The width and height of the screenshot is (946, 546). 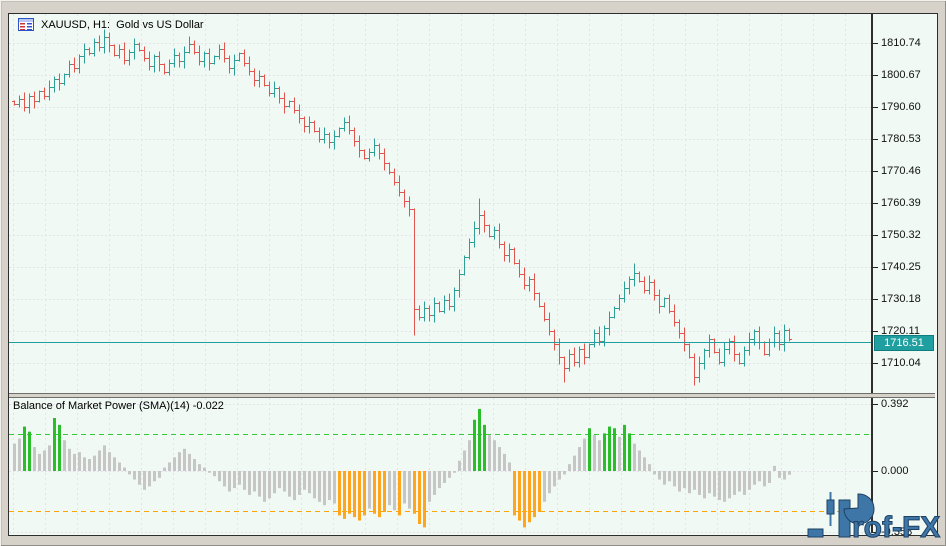 What do you see at coordinates (901, 139) in the screenshot?
I see `price-label: 1780.53` at bounding box center [901, 139].